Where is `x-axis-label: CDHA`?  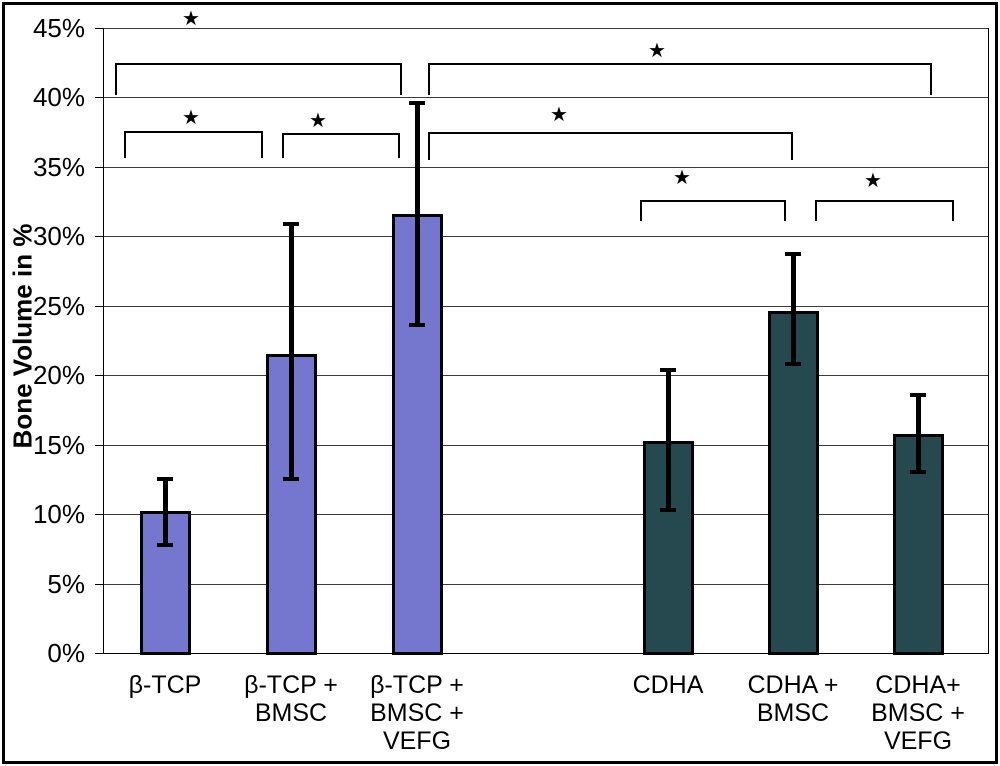 x-axis-label: CDHA is located at coordinates (668, 685).